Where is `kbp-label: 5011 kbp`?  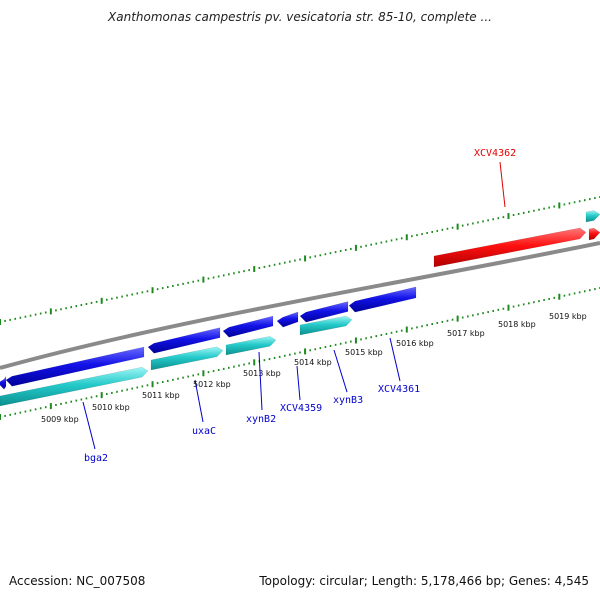 kbp-label: 5011 kbp is located at coordinates (161, 395).